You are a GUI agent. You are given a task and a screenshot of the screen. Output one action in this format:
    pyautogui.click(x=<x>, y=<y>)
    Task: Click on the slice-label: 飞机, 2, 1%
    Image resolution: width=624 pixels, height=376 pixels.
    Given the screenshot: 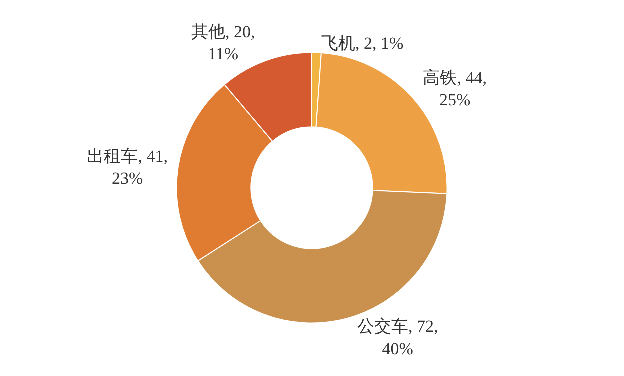 What is the action you would take?
    pyautogui.click(x=363, y=43)
    